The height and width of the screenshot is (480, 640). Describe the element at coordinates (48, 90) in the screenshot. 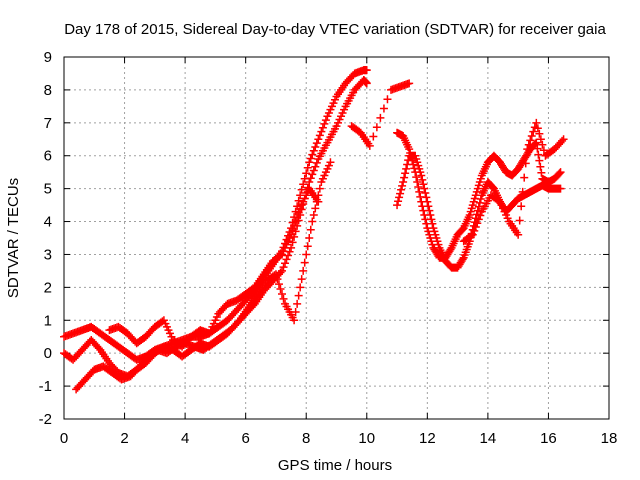

I see `y-tick-label: 8` at that location.